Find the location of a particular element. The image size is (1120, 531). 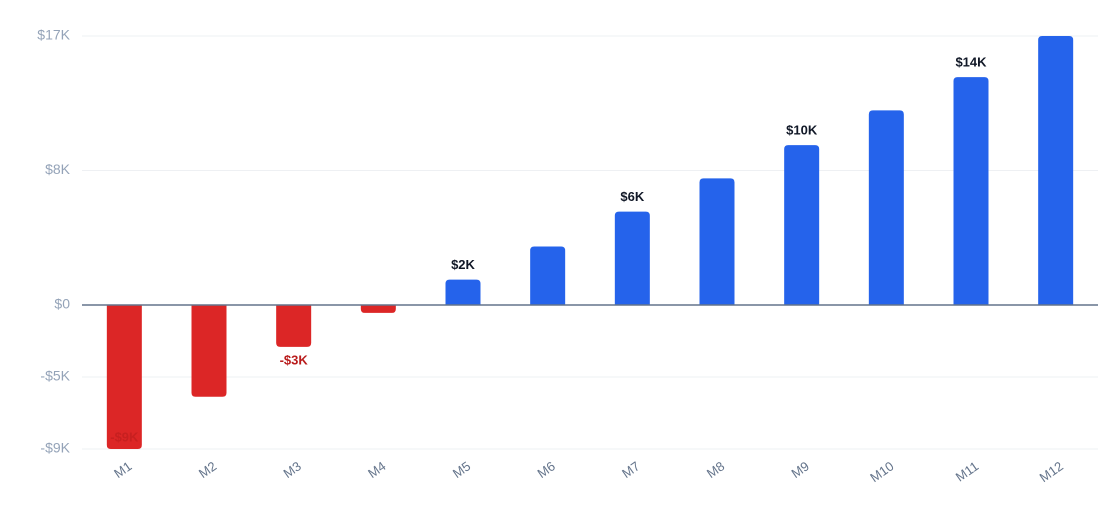

x-tick-label: M8 is located at coordinates (715, 469).